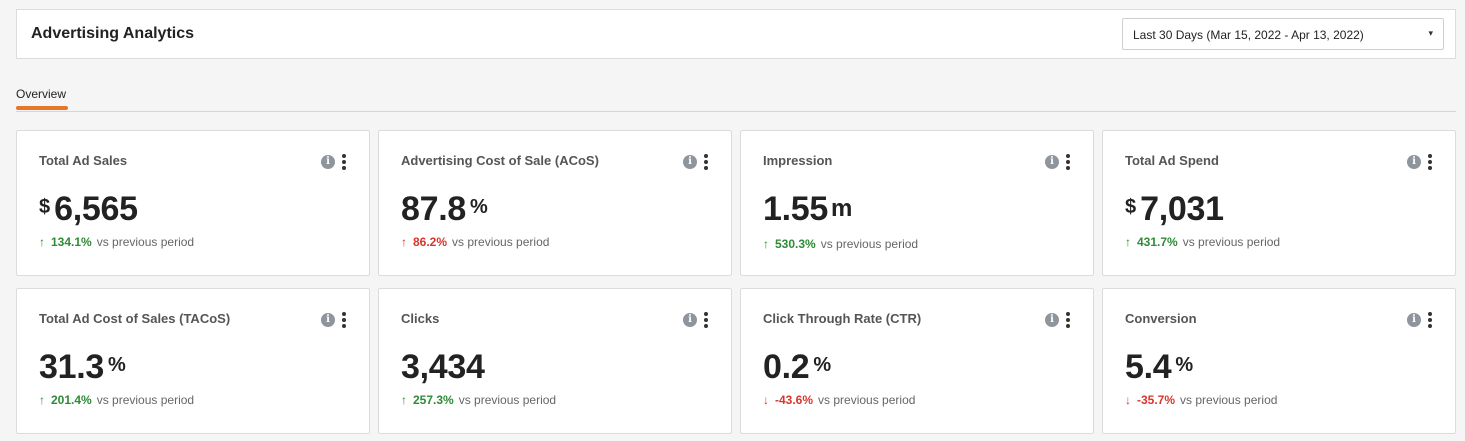 This screenshot has width=1465, height=441. I want to click on metric-change: ↓ -43.6% vs previous period, so click(839, 400).